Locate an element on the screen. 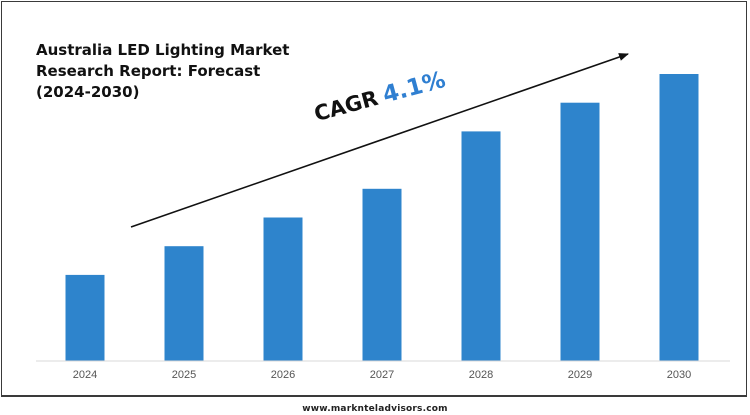 The image size is (750, 415). footer-band is located at coordinates (375, 407).